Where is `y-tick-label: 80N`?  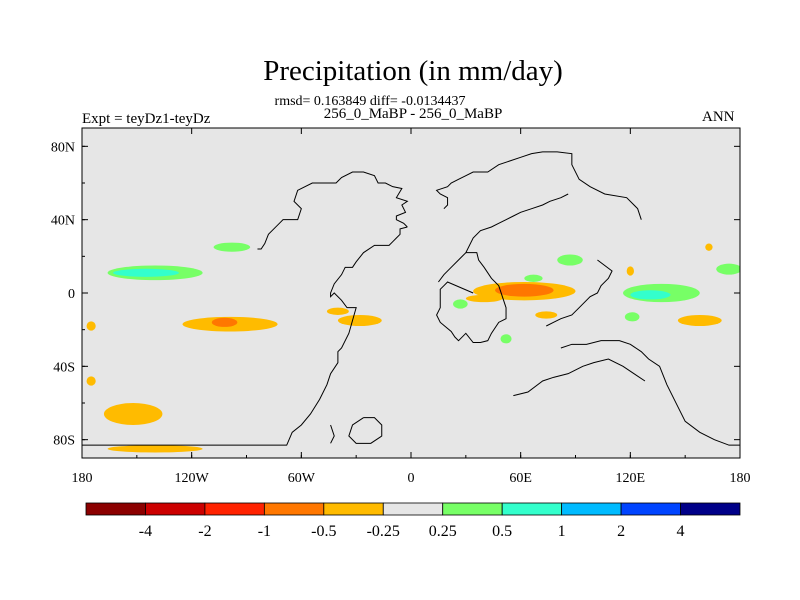 y-tick-label: 80N is located at coordinates (63, 147).